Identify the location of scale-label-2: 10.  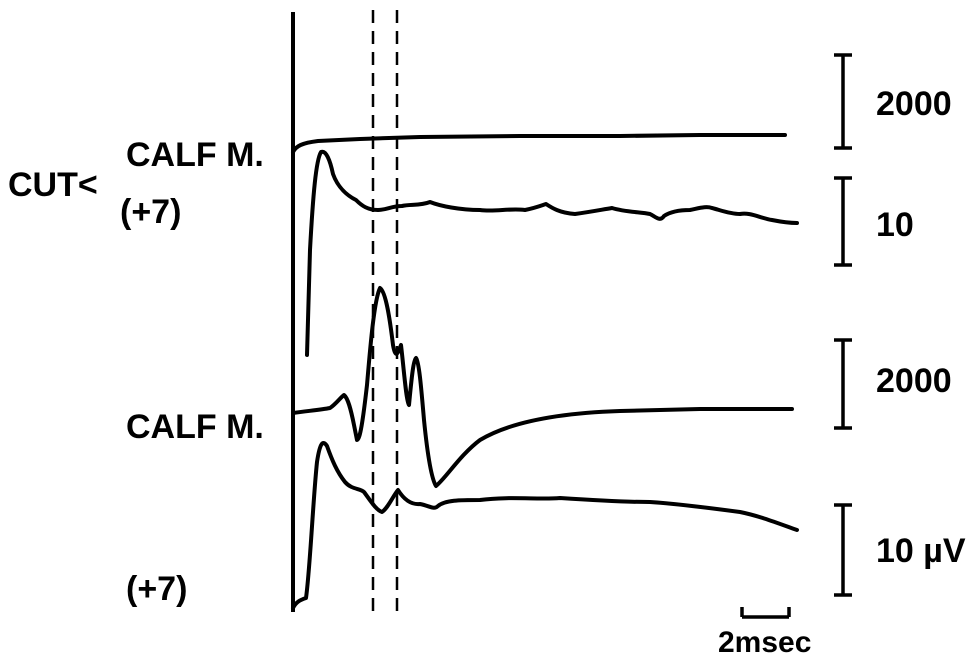
(895, 225).